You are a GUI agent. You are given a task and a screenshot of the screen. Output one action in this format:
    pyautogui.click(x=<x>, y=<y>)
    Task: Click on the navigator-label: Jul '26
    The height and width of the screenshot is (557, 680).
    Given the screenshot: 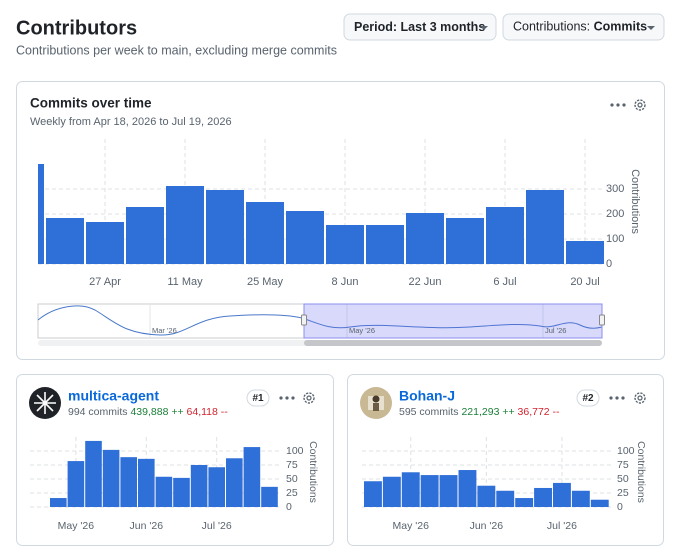 What is the action you would take?
    pyautogui.click(x=555, y=330)
    